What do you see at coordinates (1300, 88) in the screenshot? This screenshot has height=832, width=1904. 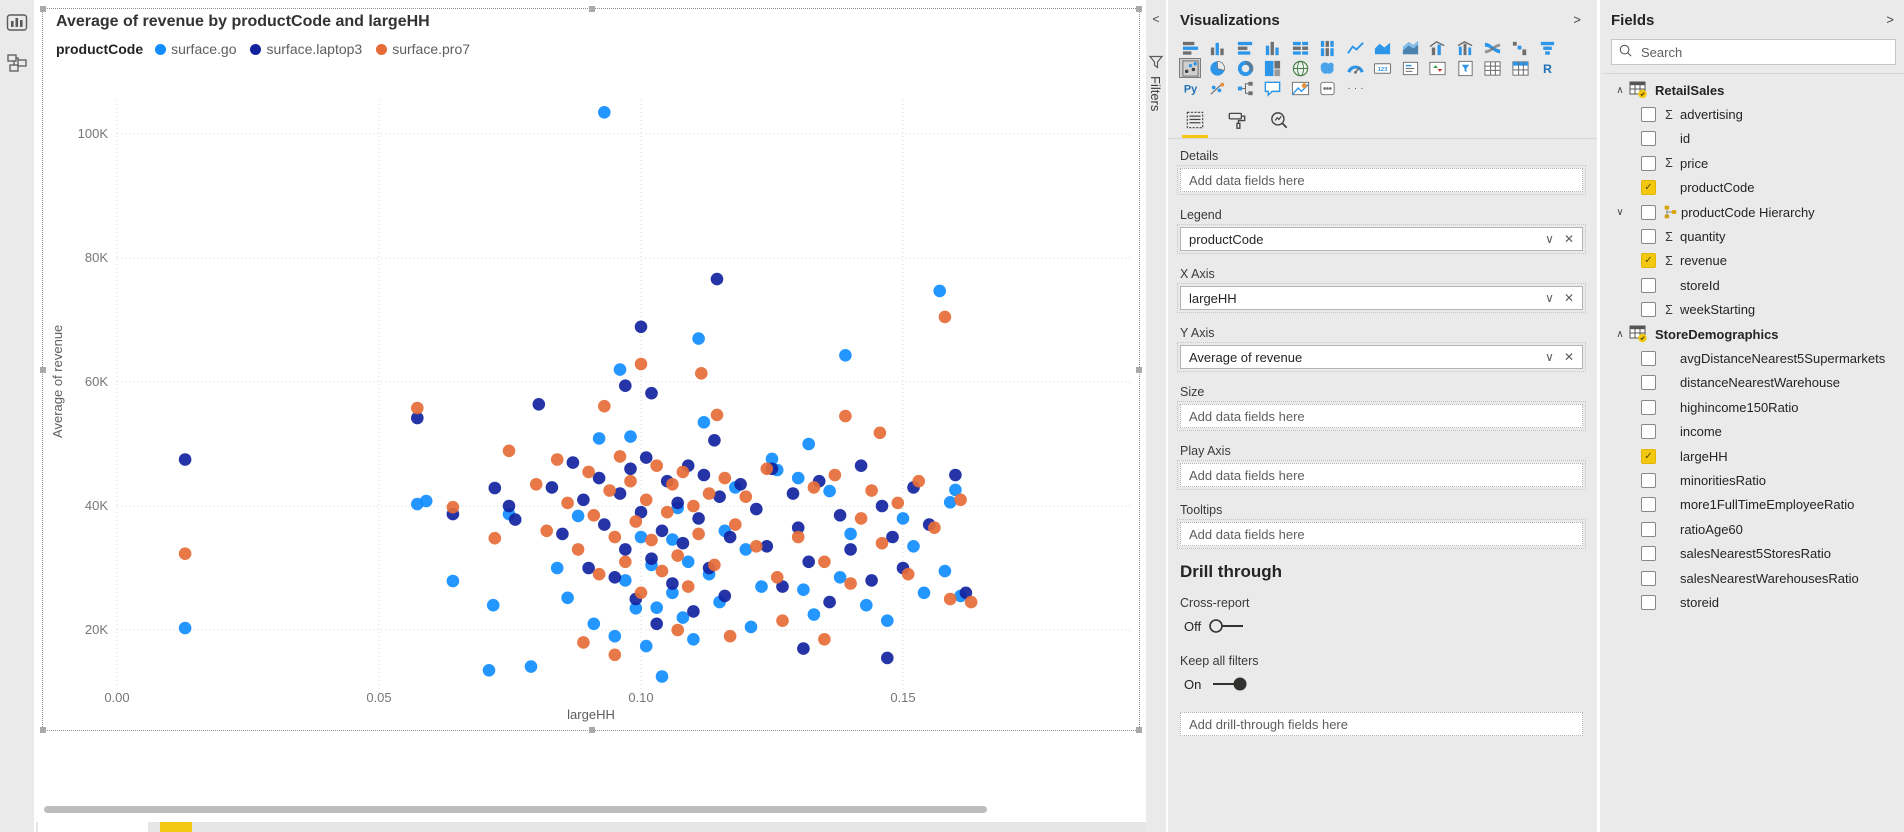 I see `arcgis-map-icon` at bounding box center [1300, 88].